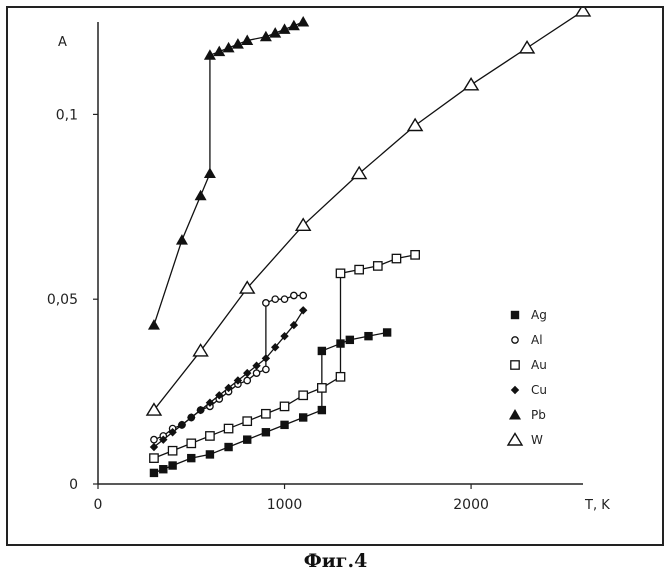 This screenshot has width=671, height=579. What do you see at coordinates (537, 440) in the screenshot?
I see `legend-label-w: W` at bounding box center [537, 440].